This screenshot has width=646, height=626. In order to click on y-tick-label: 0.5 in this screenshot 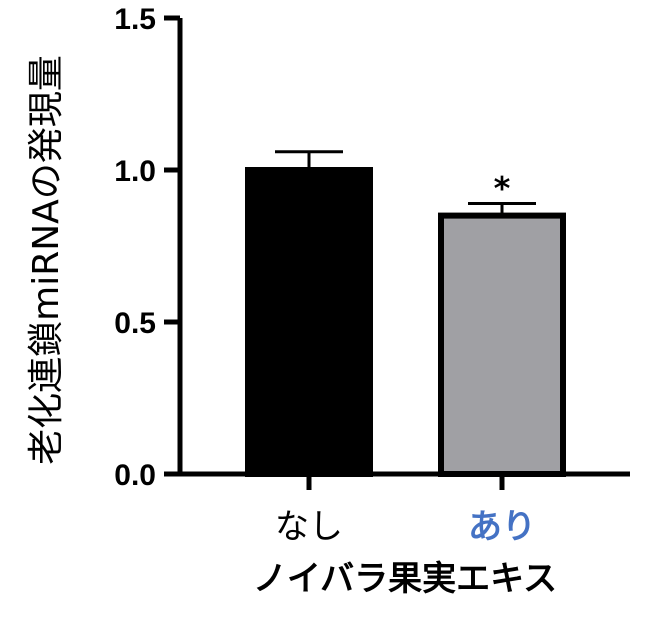, I will do `click(135, 323)`.